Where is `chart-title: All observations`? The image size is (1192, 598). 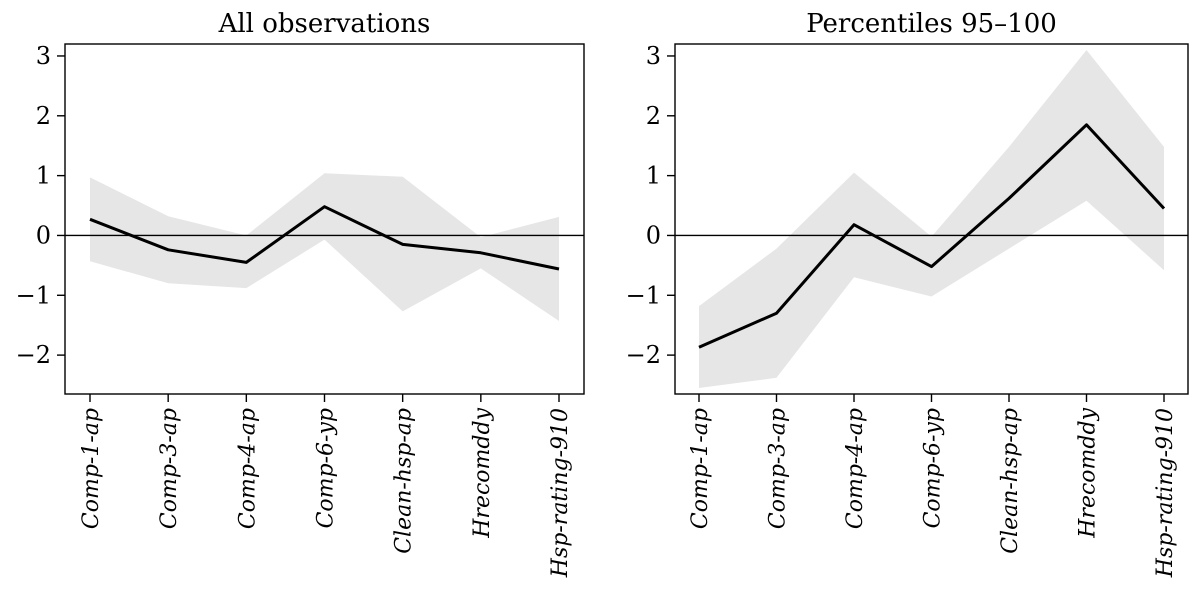
chart-title: All observations is located at coordinates (324, 24).